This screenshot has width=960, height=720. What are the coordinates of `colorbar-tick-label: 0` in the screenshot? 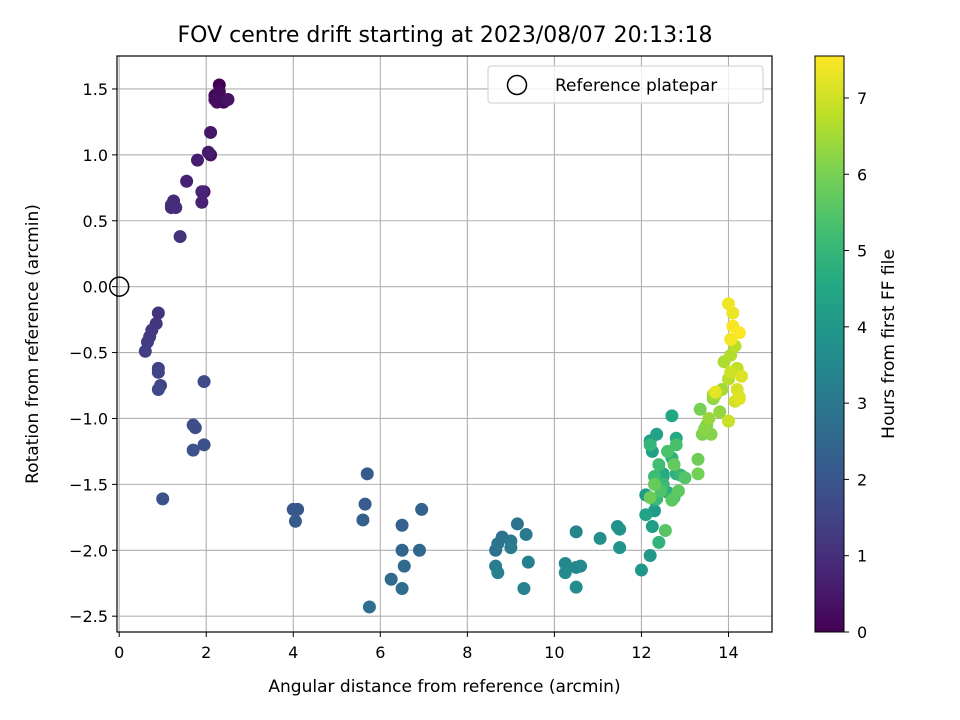 It's located at (862, 632).